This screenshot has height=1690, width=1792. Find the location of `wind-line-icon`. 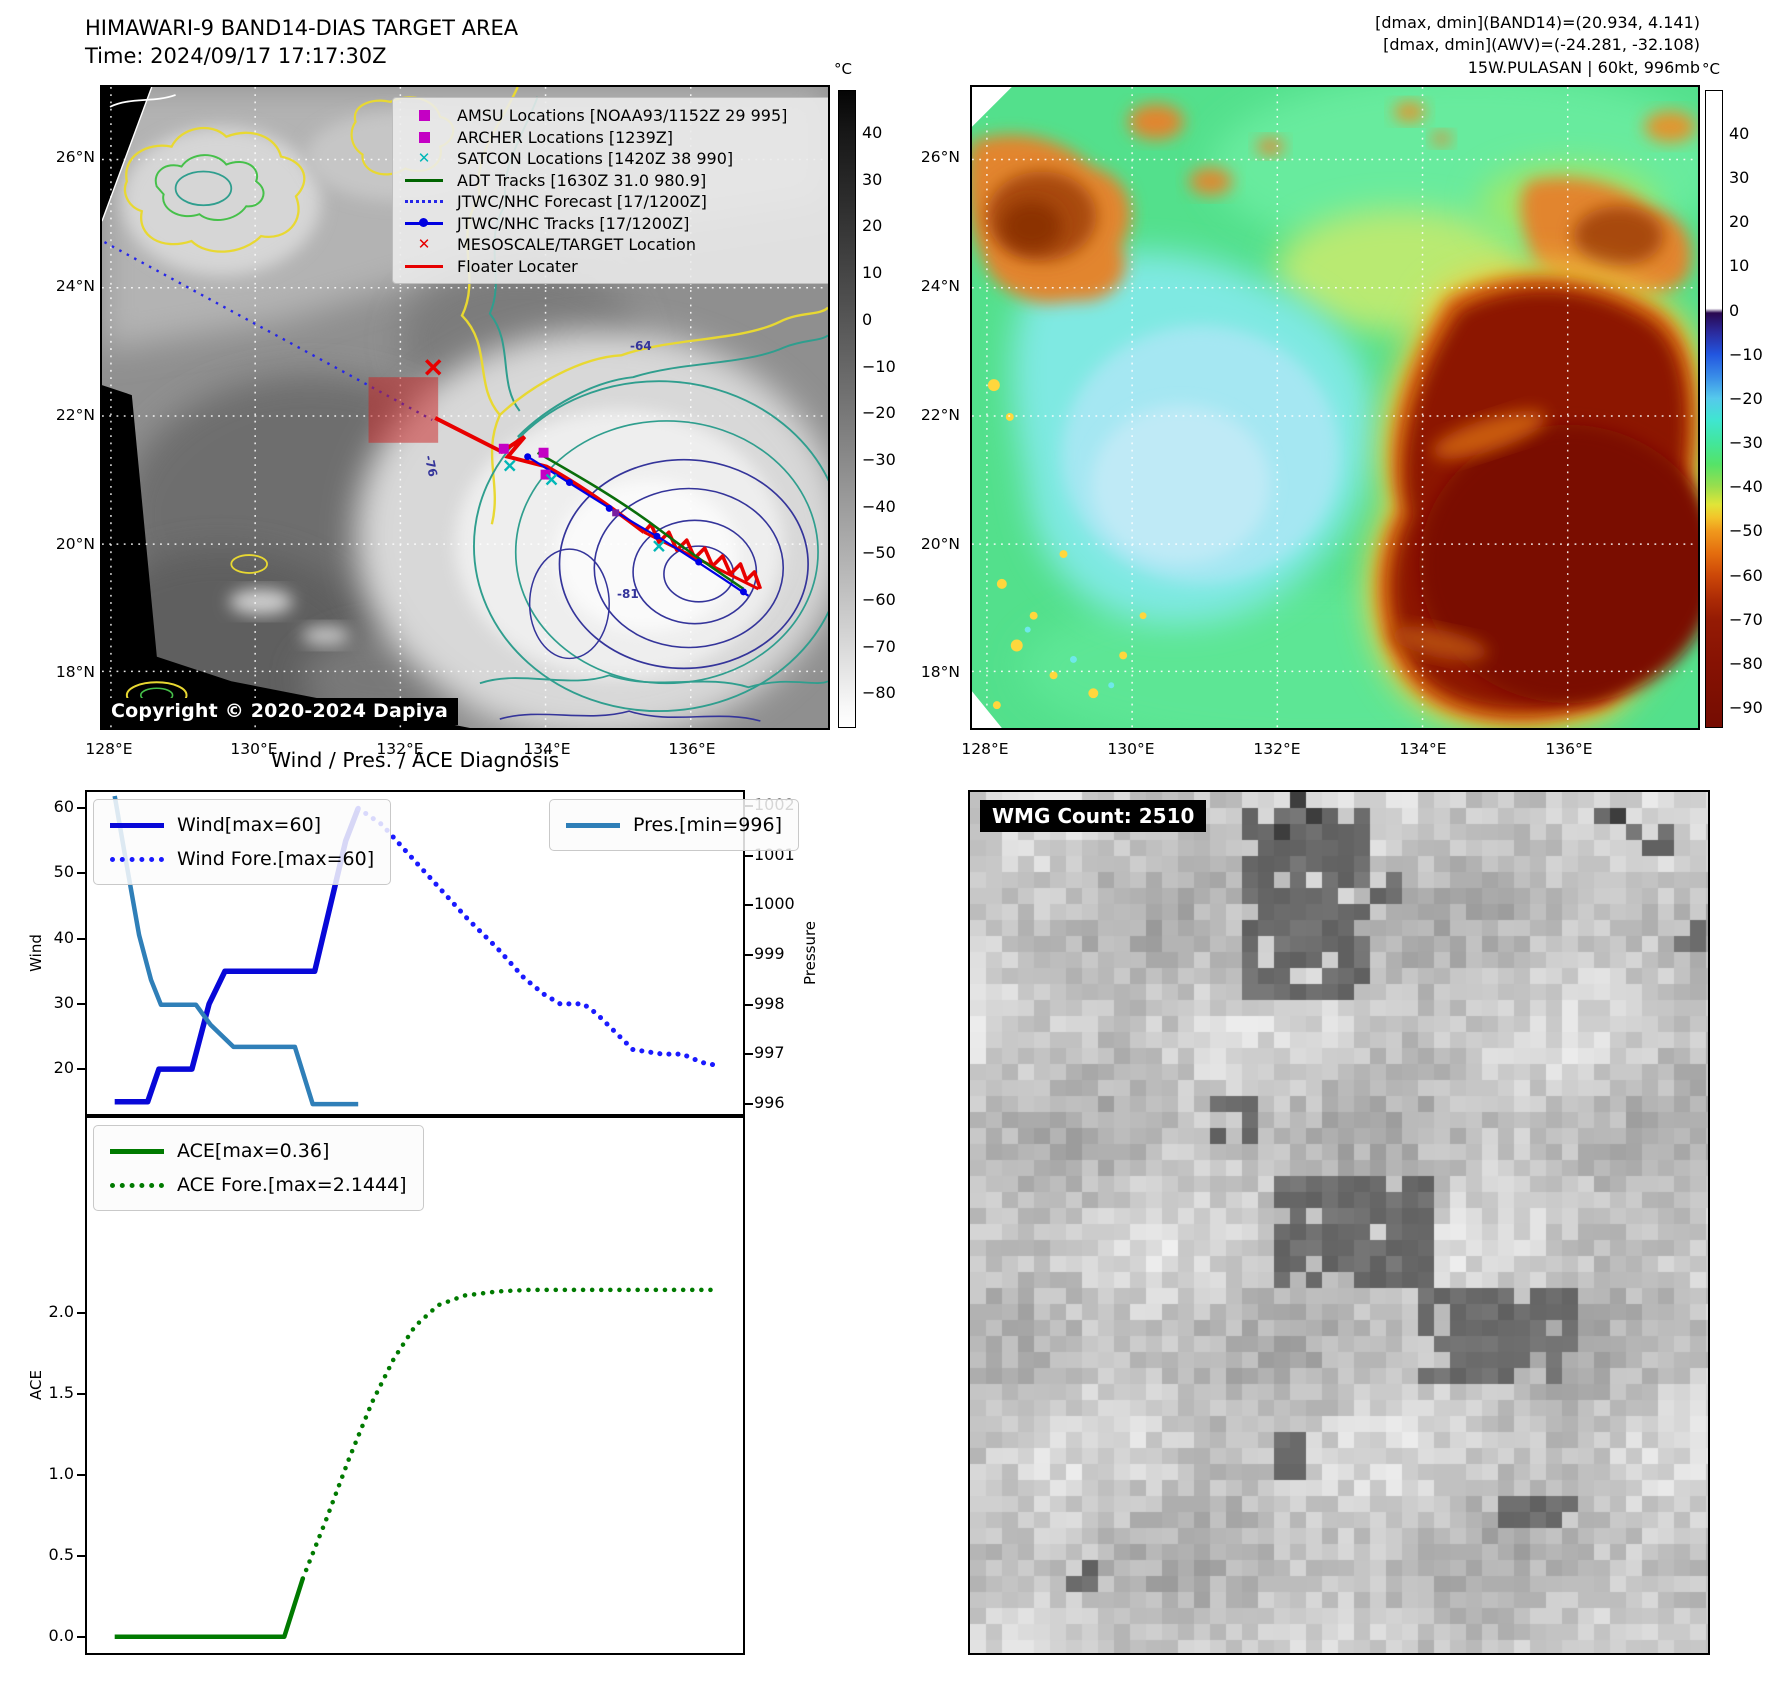

wind-line-icon is located at coordinates (137, 825).